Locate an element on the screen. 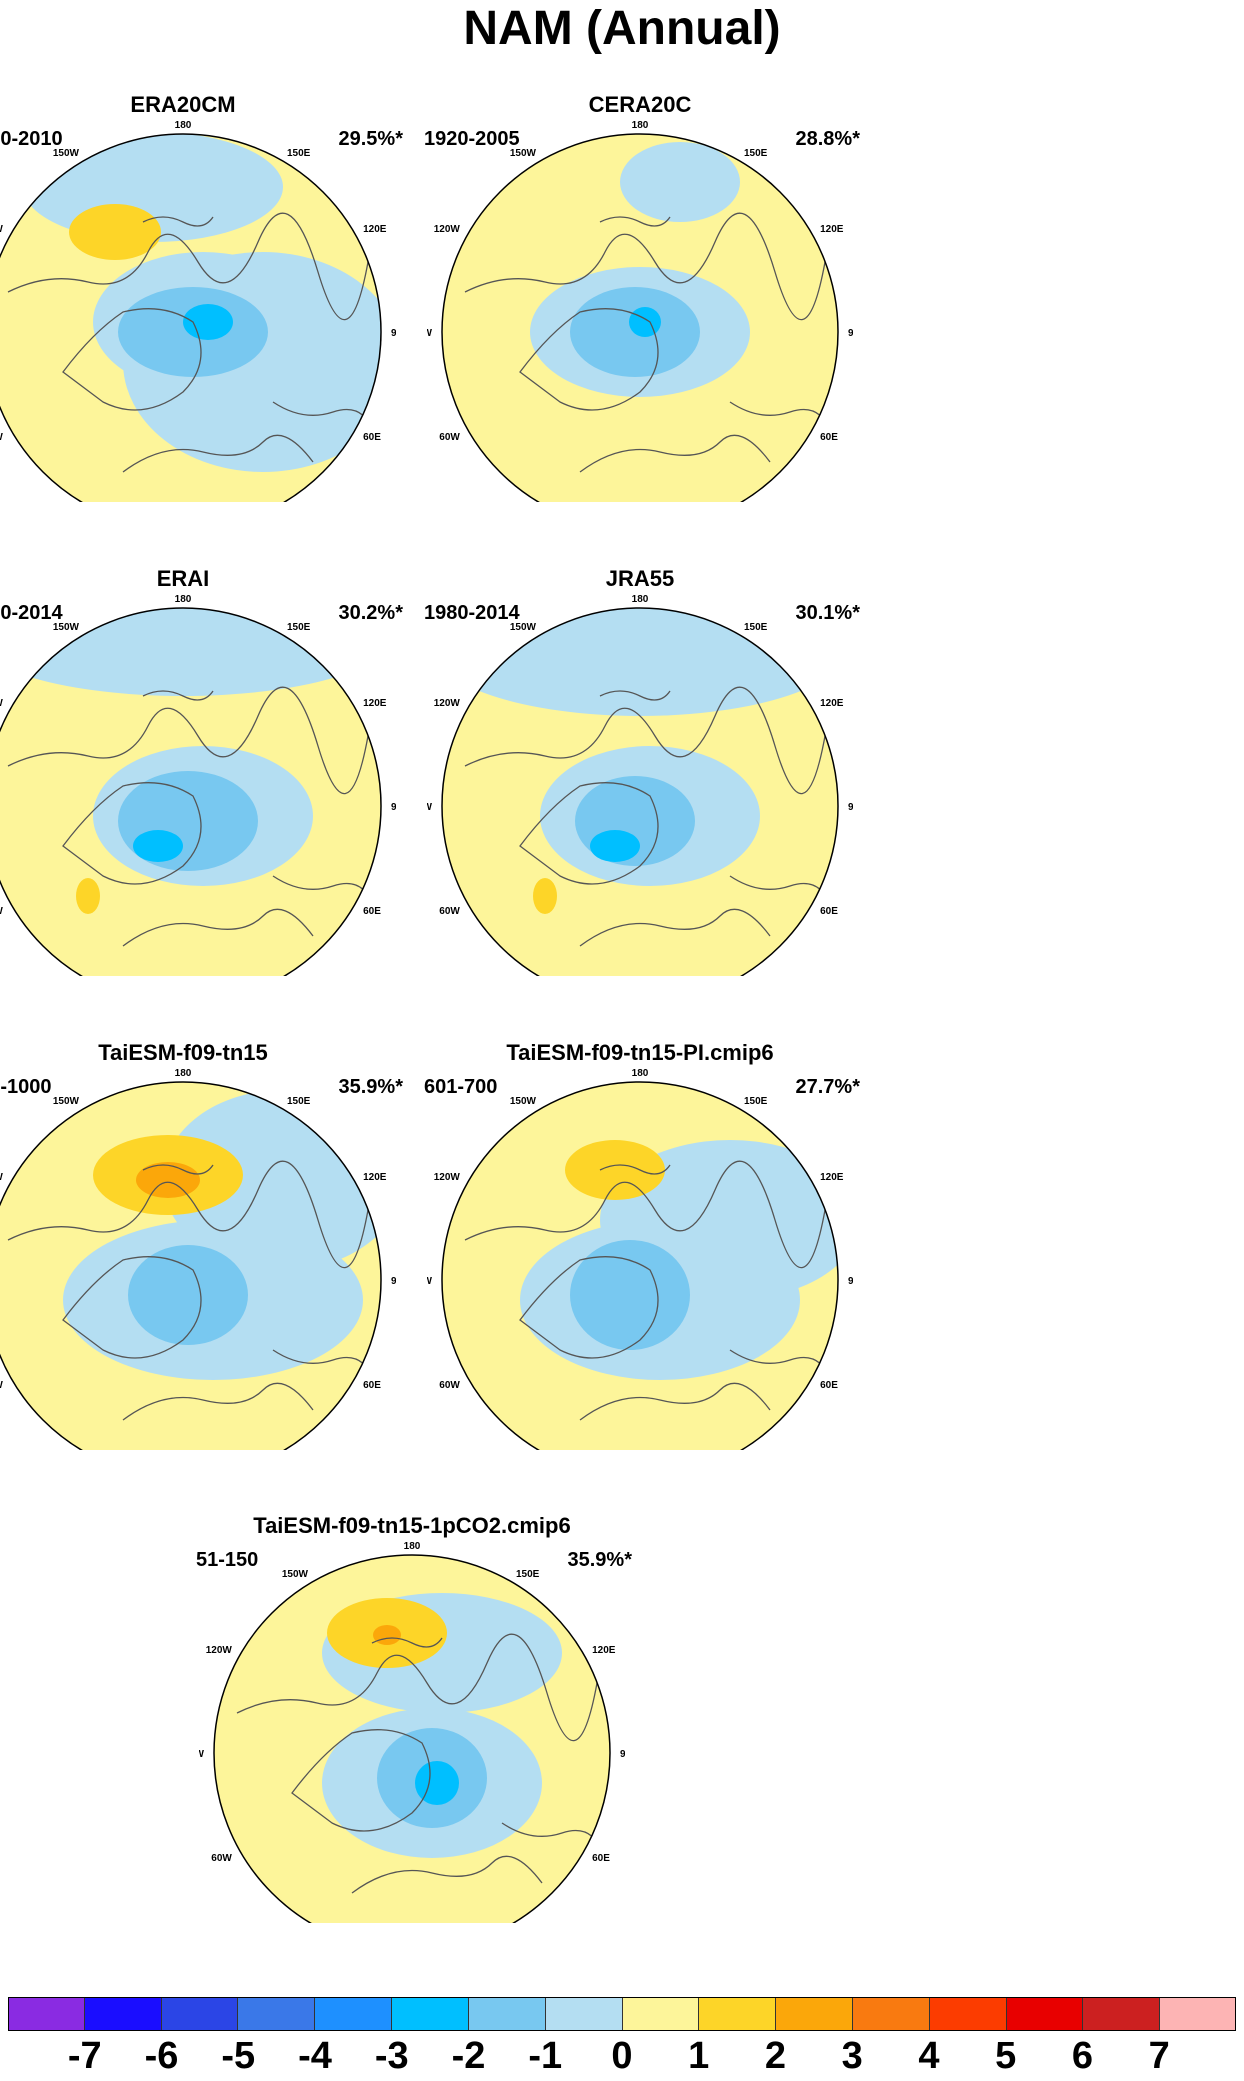 The image size is (1244, 2081). colorbar-tick-label: -3 is located at coordinates (391, 2056).